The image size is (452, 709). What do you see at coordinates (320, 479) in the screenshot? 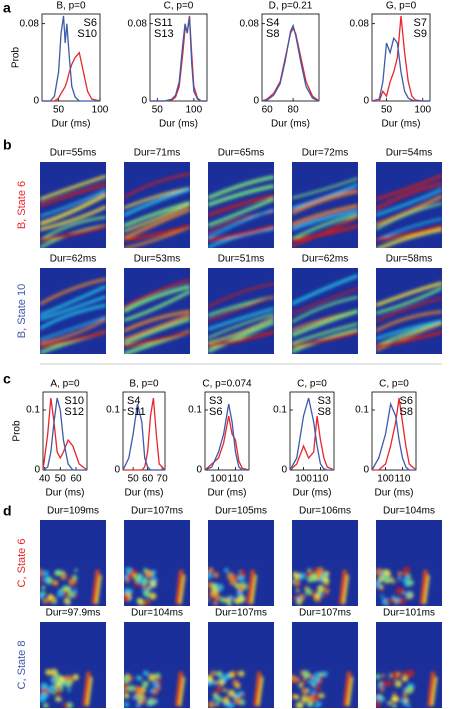
I see `x-tick-label: 110` at bounding box center [320, 479].